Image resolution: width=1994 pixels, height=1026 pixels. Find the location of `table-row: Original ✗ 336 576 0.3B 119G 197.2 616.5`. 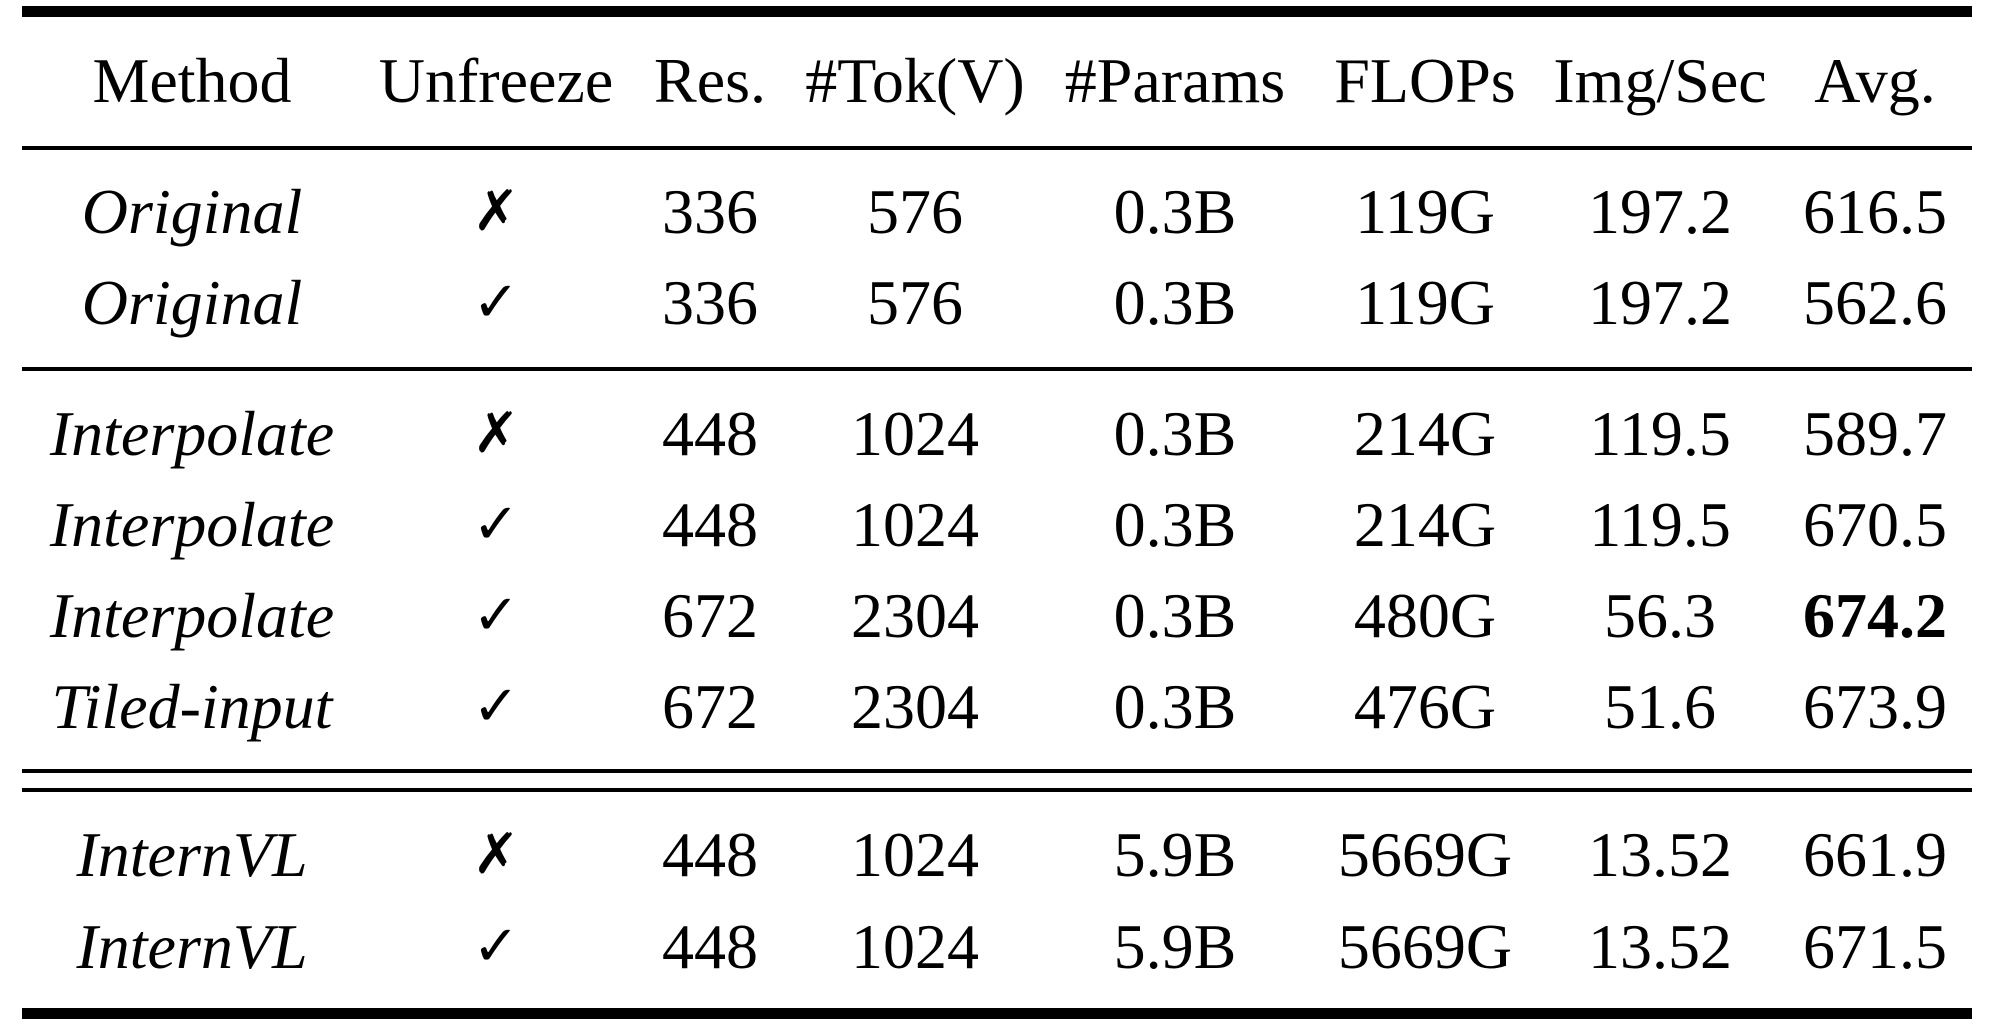

table-row: Original ✗ 336 576 0.3B 119G 197.2 616.5 is located at coordinates (997, 212).